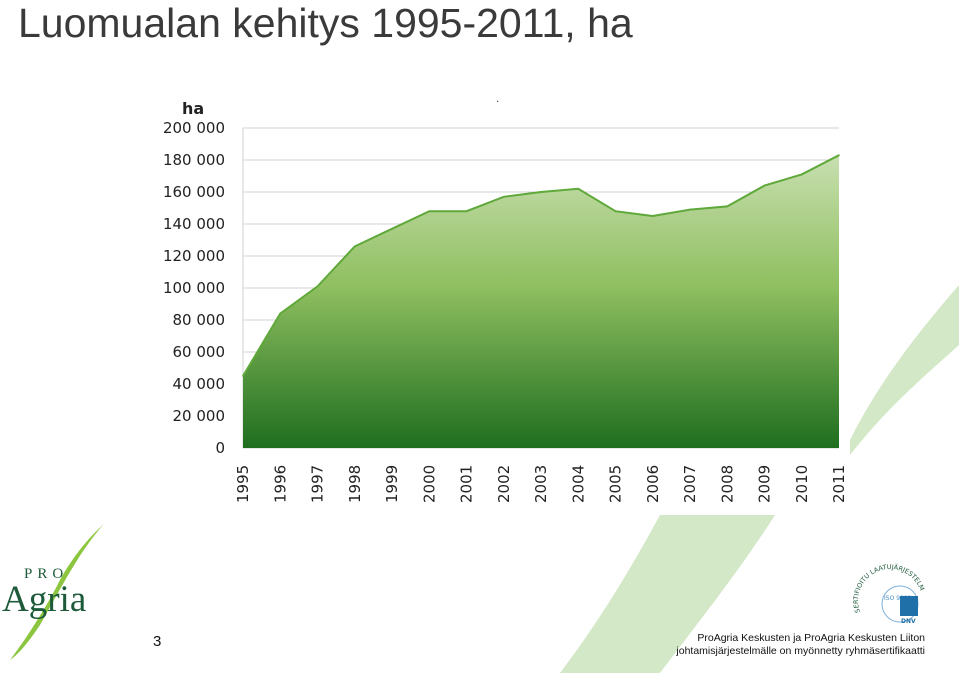 This screenshot has width=959, height=673. Describe the element at coordinates (429, 484) in the screenshot. I see `x-tick-label: 2000` at that location.